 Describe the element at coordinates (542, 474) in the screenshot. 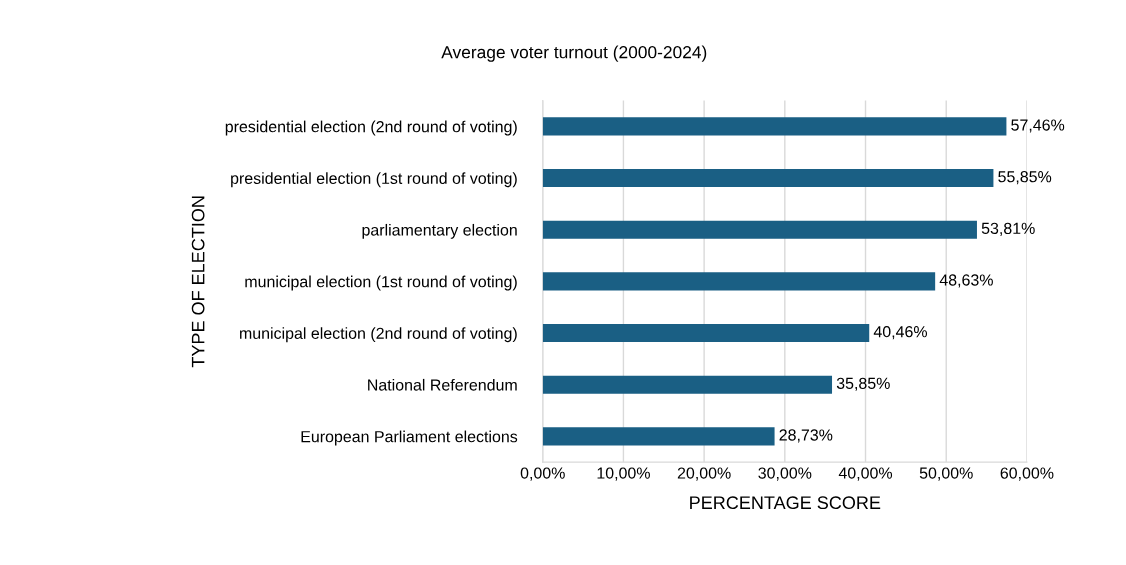

I see `x-tick-label: 0,00%` at that location.